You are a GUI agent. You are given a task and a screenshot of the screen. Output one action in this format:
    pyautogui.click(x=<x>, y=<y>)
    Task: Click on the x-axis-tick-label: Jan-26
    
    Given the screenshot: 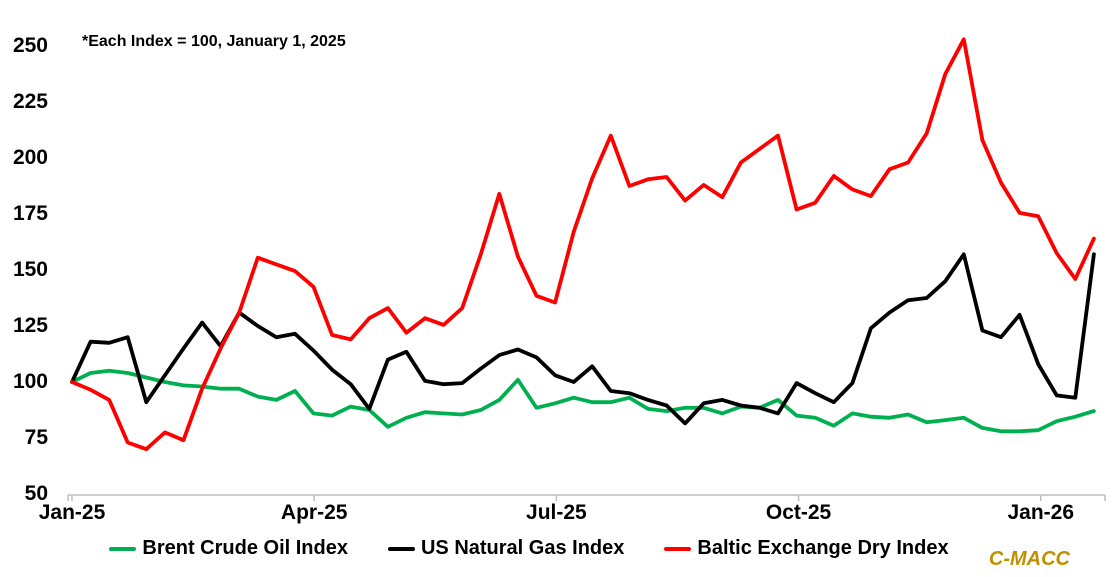 What is the action you would take?
    pyautogui.click(x=1041, y=512)
    